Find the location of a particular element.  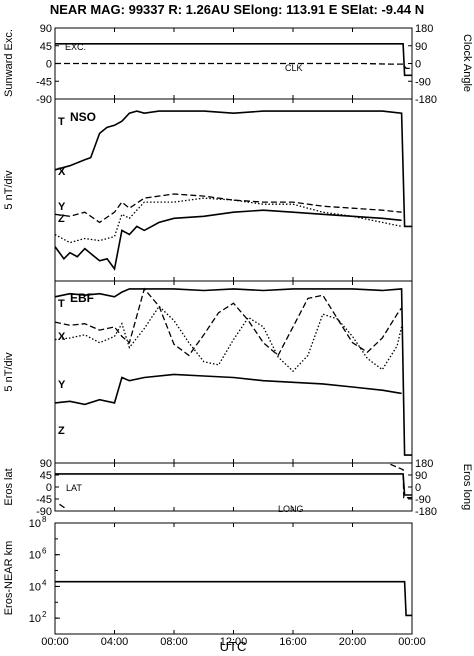

panel-sunward-exc-frame is located at coordinates (233, 63).